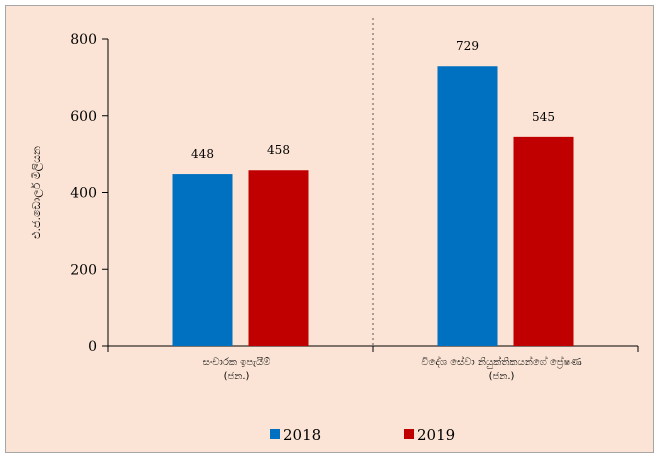  I want to click on y-tick-label: 600, so click(83, 117).